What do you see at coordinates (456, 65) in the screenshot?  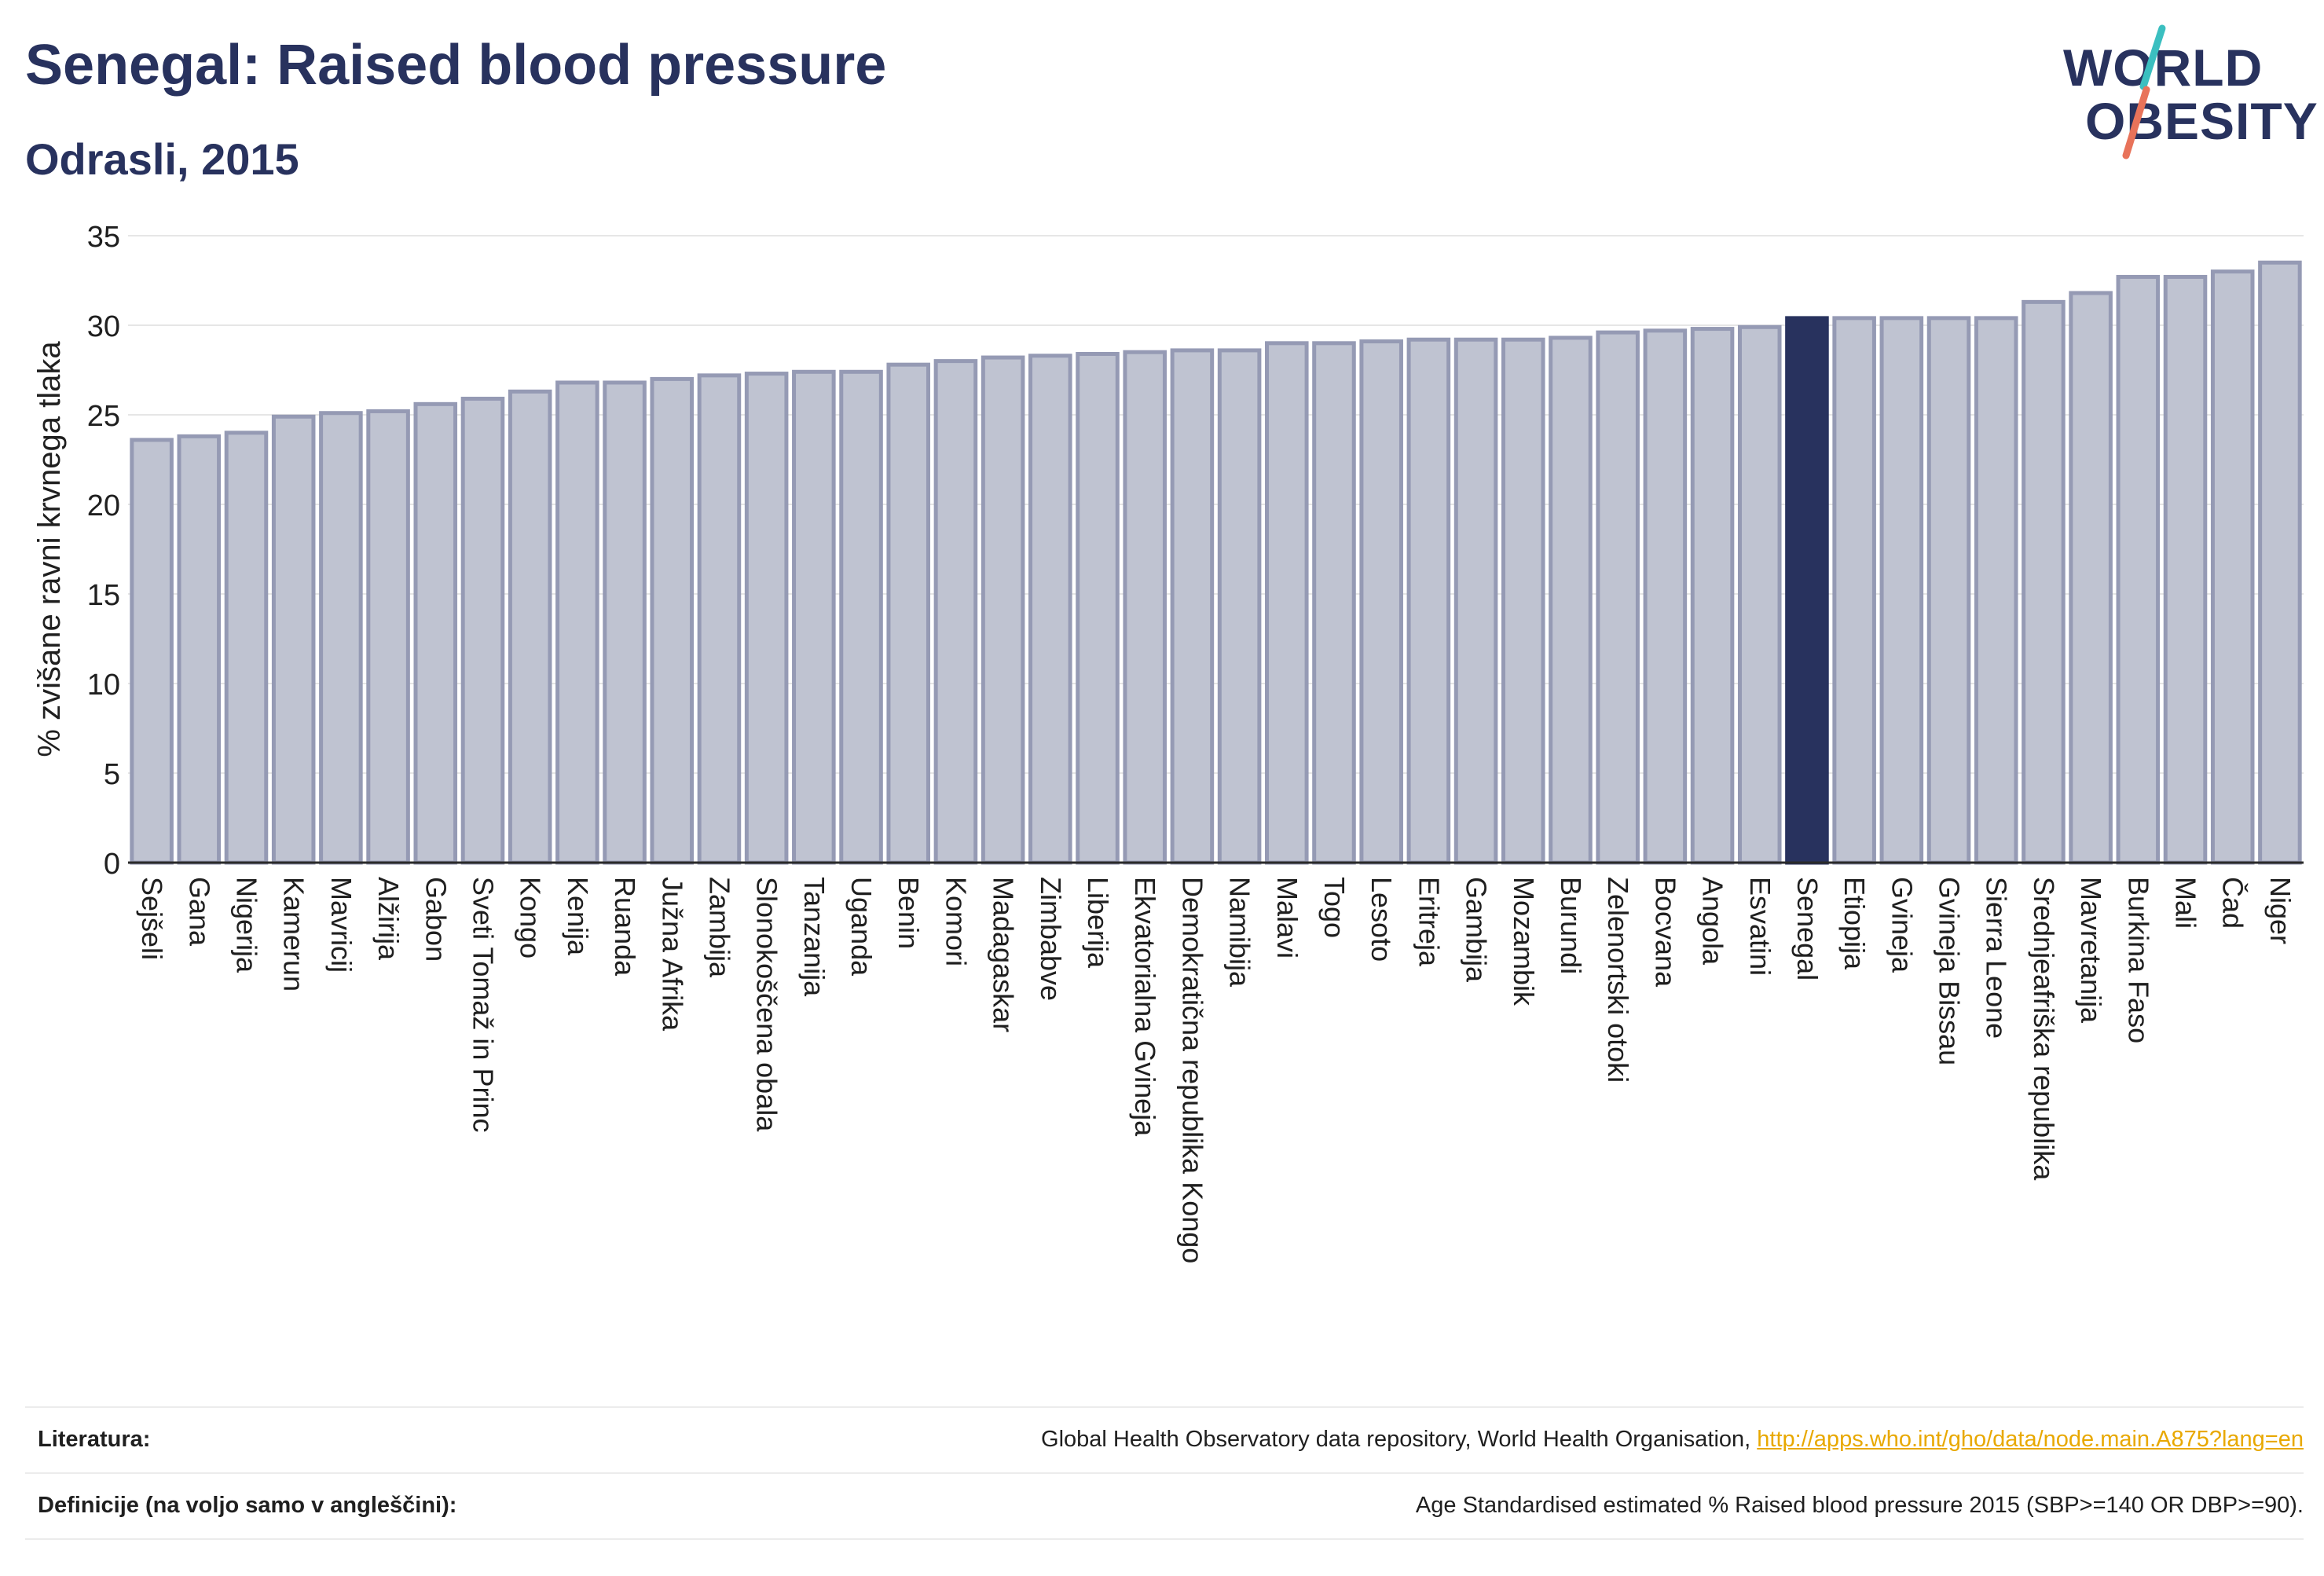 I see `chart-title: Senegal: Raised blood pressure` at bounding box center [456, 65].